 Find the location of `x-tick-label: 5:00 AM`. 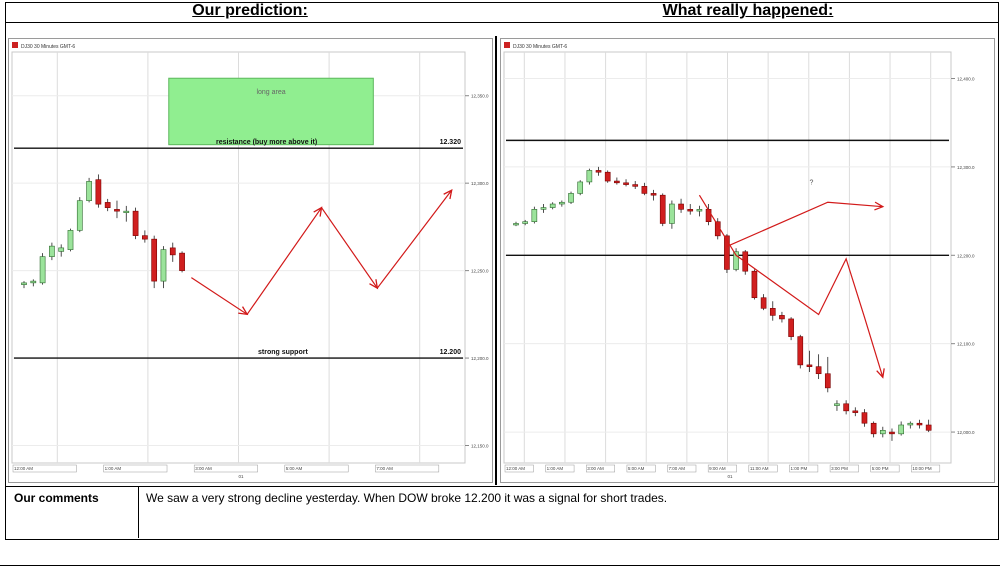

x-tick-label: 5:00 AM is located at coordinates (294, 468).